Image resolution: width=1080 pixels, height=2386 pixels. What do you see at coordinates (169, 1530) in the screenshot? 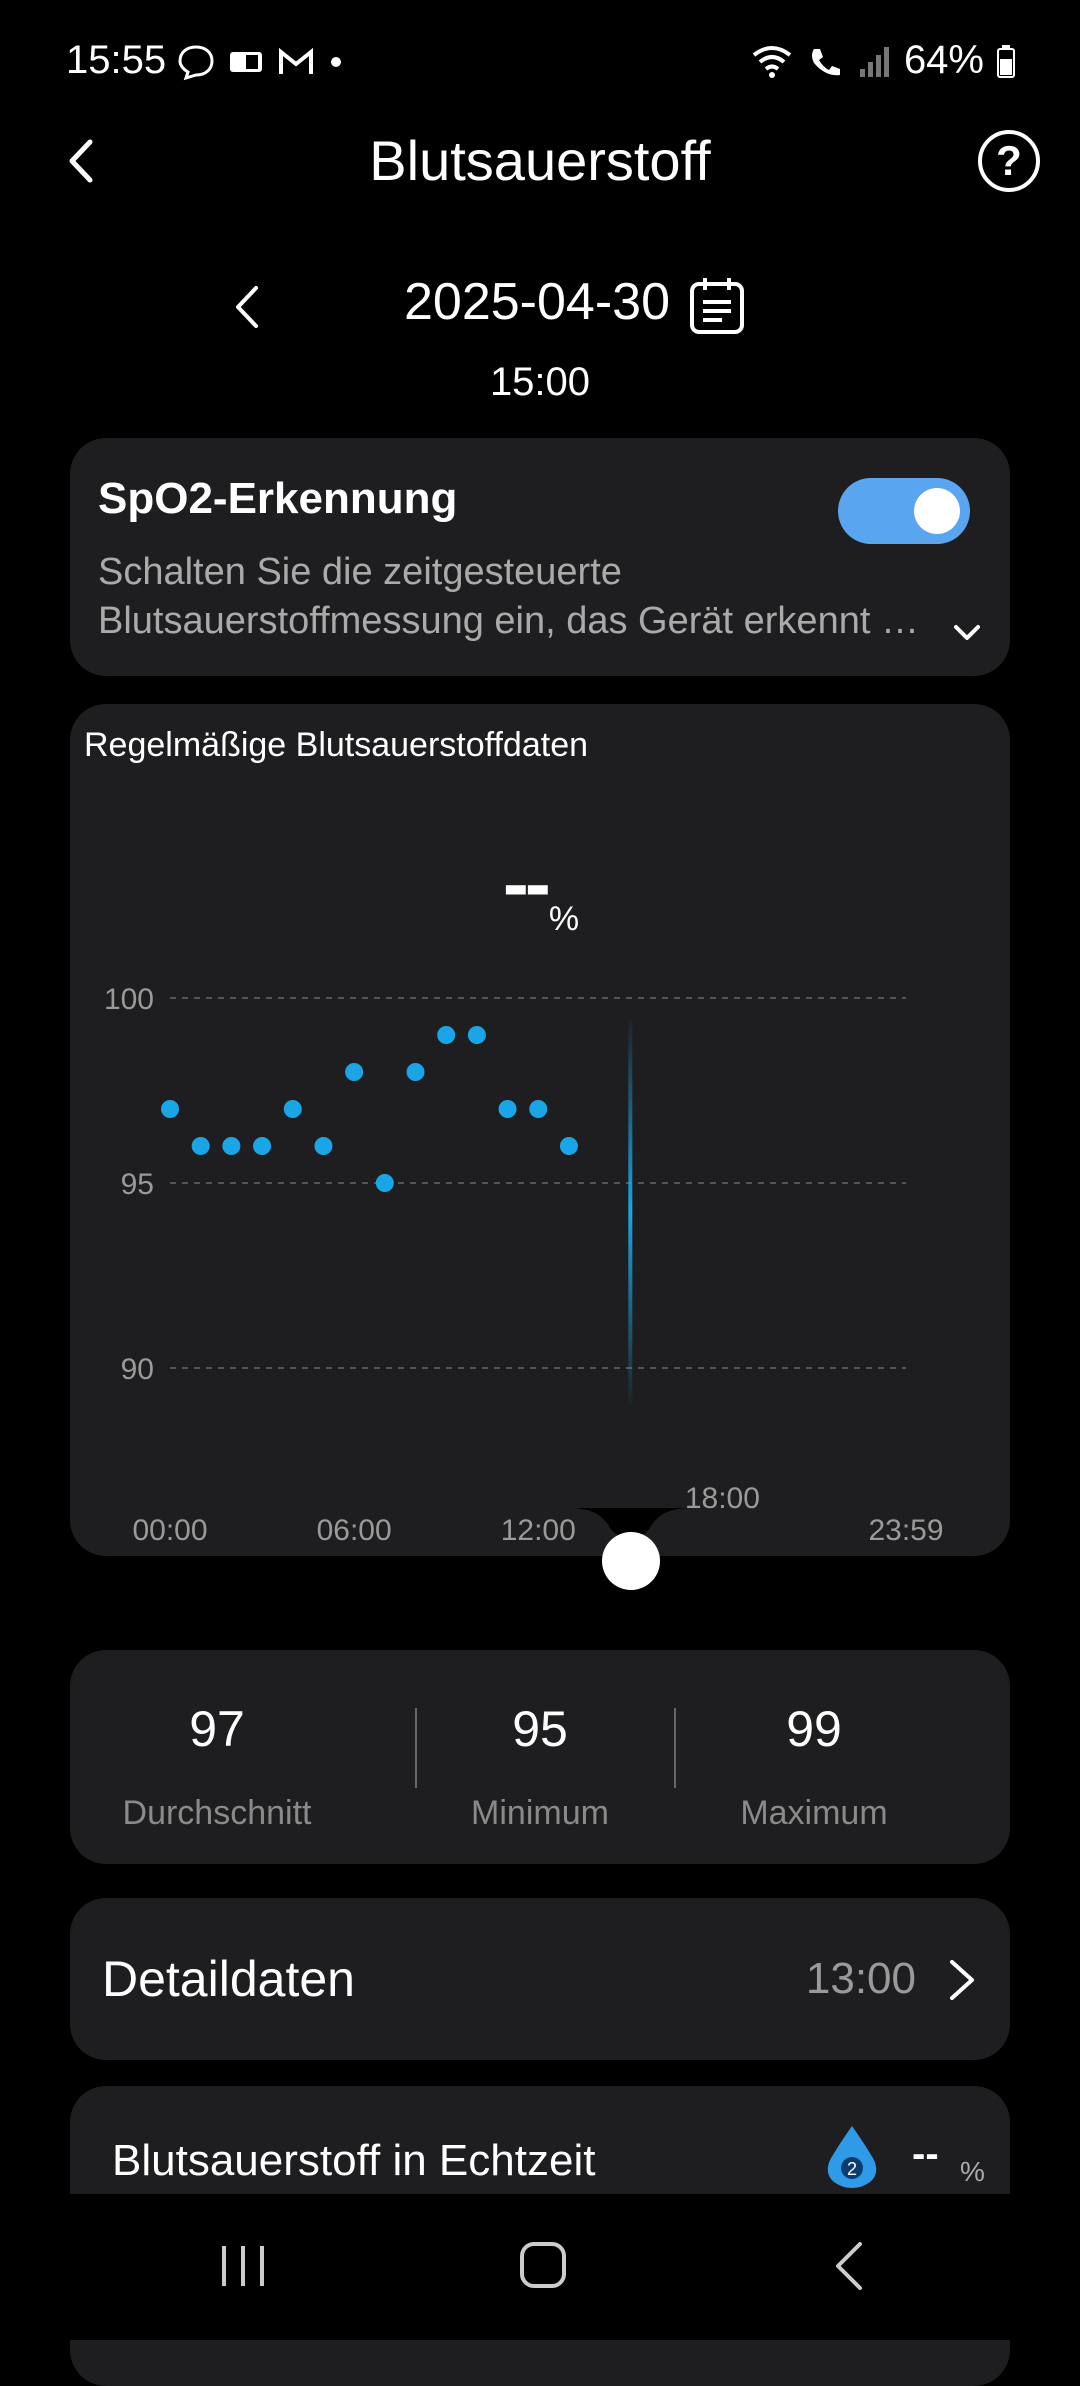
I see `x-tick-label: 00:00` at bounding box center [169, 1530].